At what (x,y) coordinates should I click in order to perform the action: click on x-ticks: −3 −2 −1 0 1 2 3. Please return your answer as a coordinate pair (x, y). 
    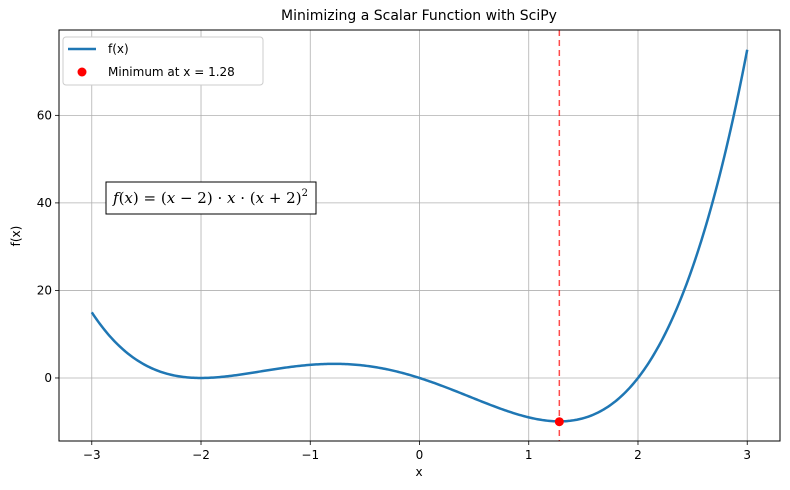
    Looking at the image, I should click on (417, 451).